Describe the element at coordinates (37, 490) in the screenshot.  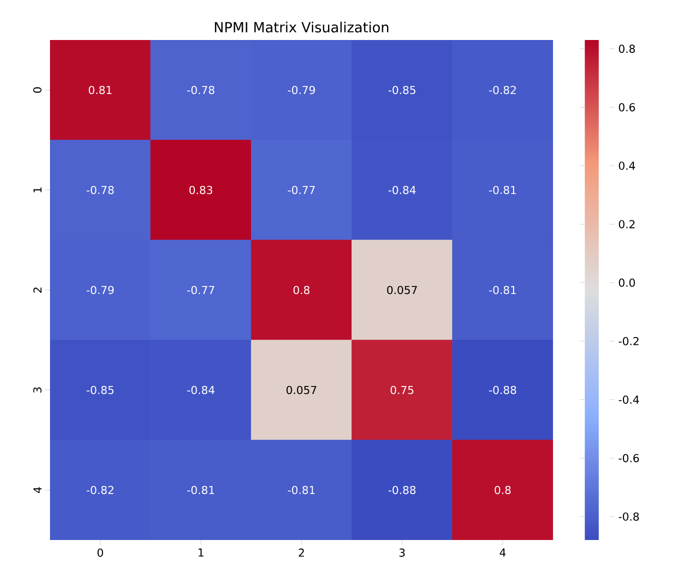
I see `y-tick-label: 4` at that location.